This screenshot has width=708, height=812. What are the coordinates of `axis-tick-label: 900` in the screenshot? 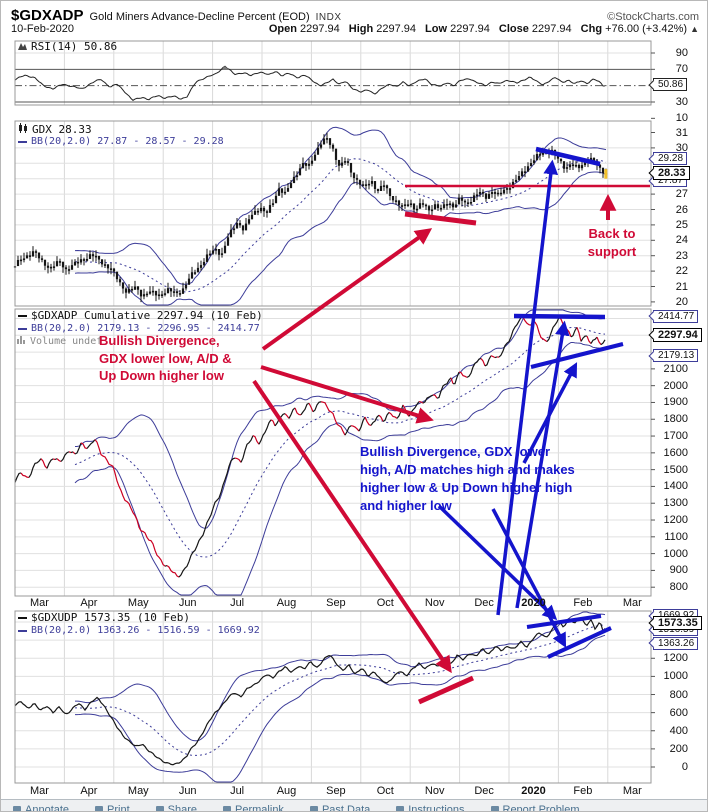 It's located at (678, 570).